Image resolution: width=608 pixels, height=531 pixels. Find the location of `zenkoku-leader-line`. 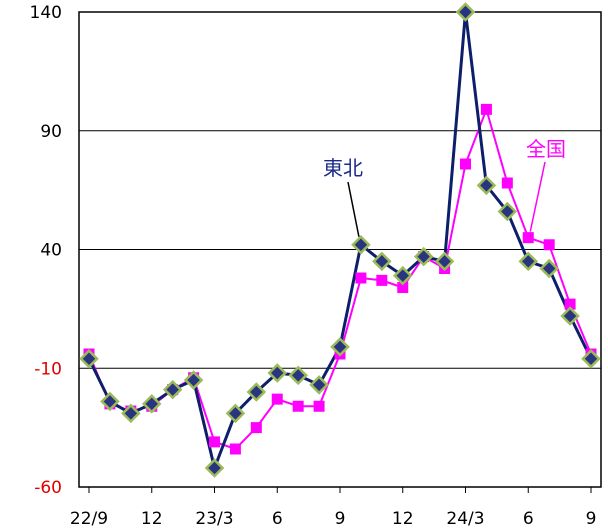

zenkoku-leader-line is located at coordinates (537, 196).